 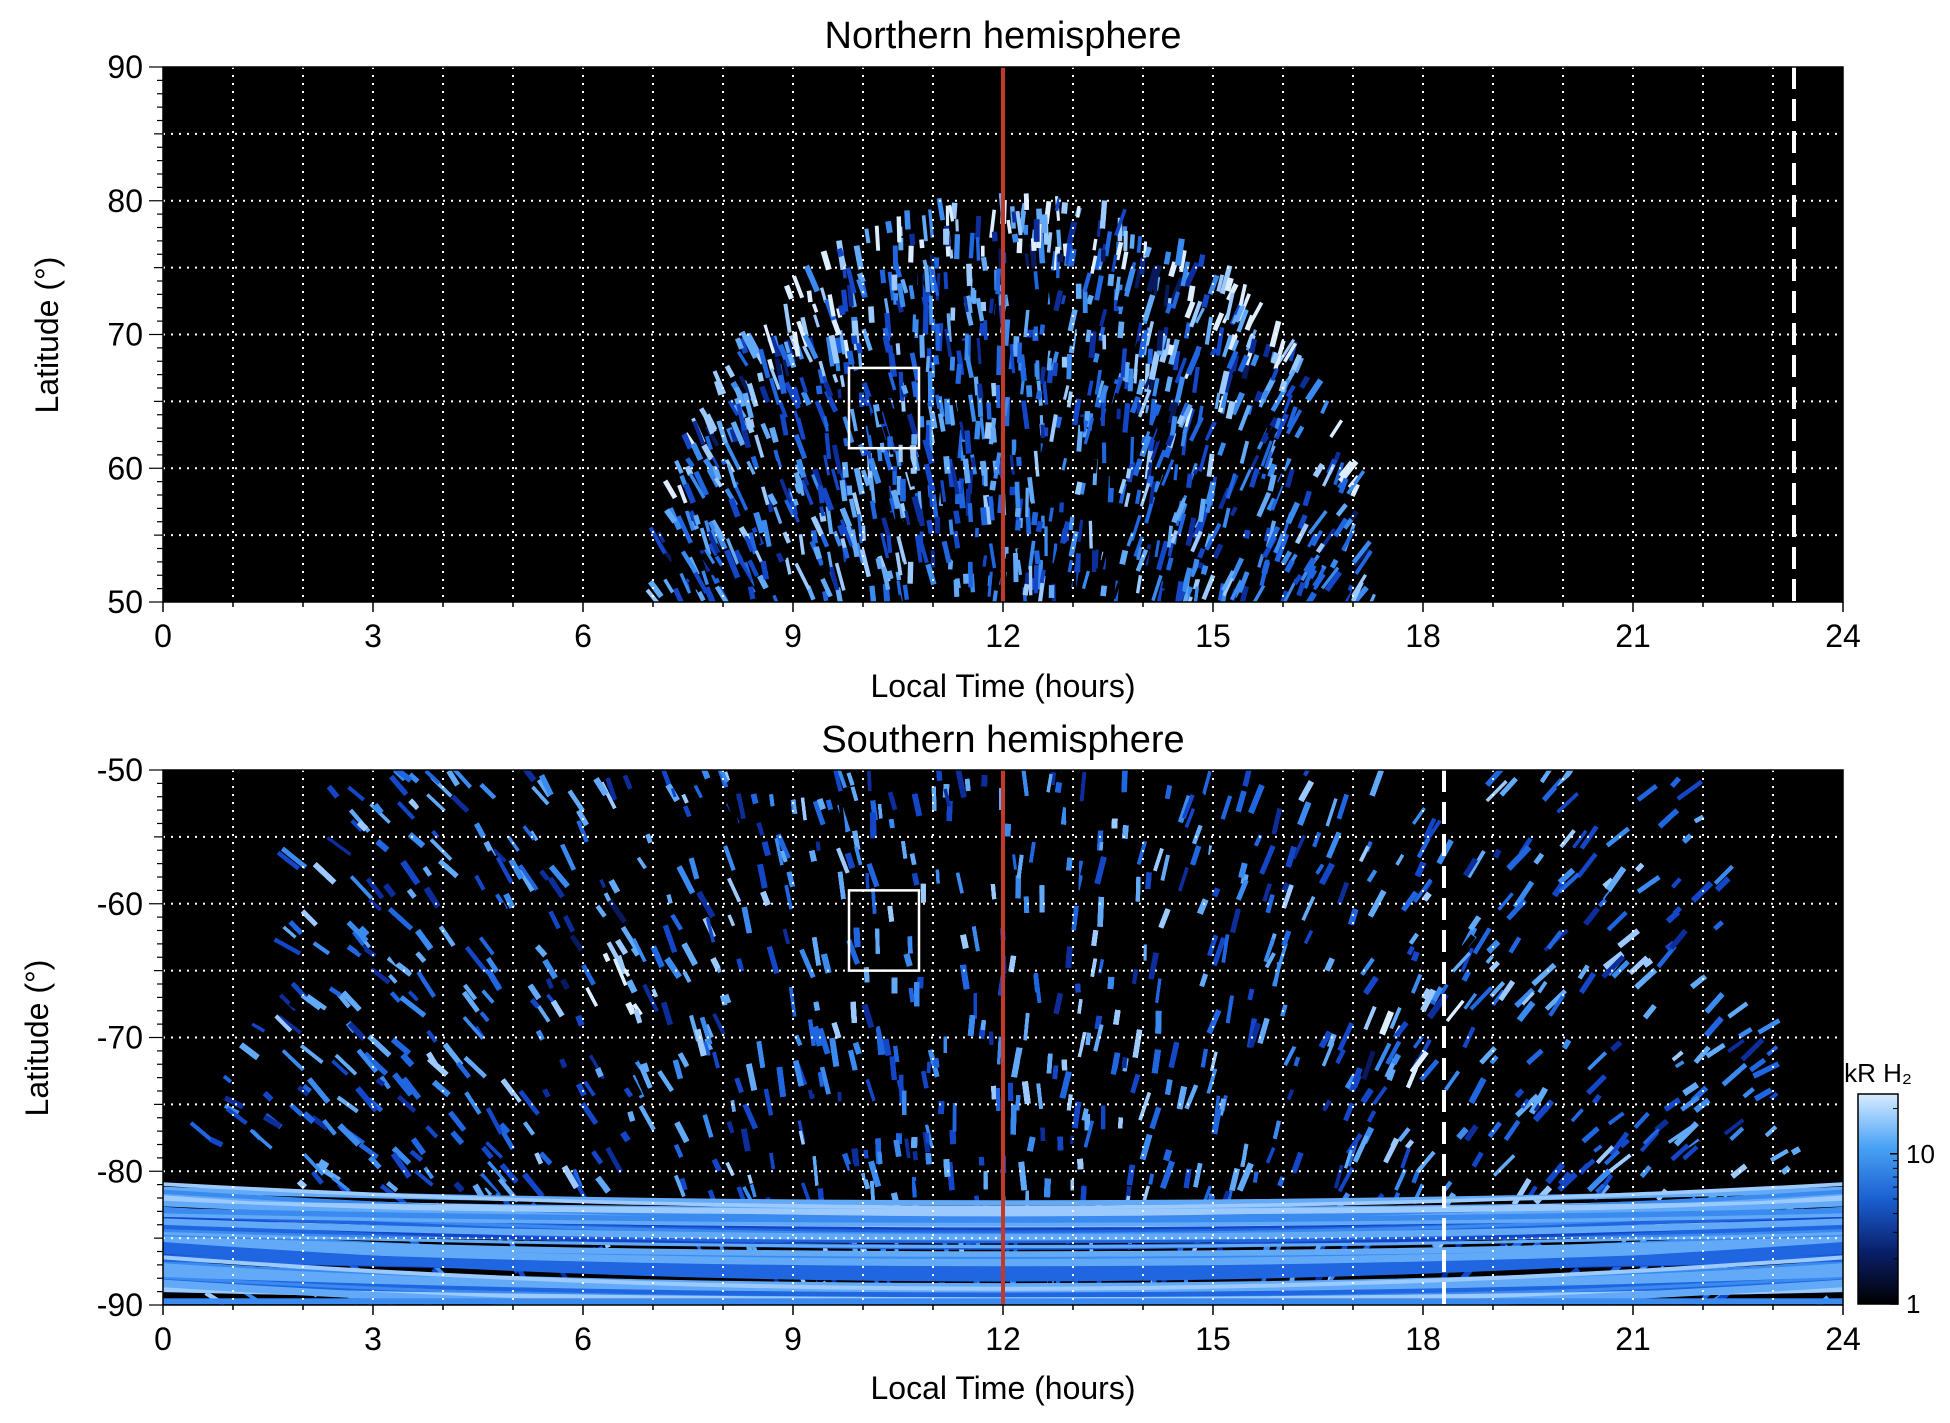 I want to click on southern-y-tick-label: -50, so click(x=120, y=770).